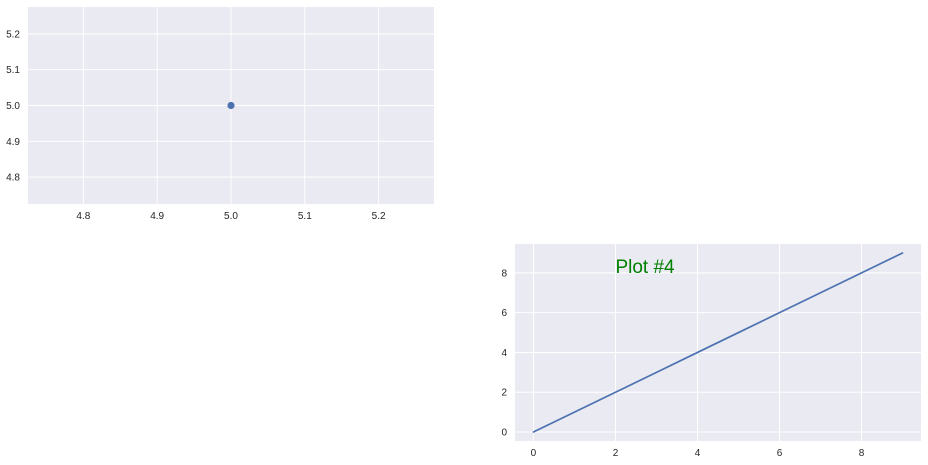 This screenshot has width=928, height=465. Describe the element at coordinates (862, 453) in the screenshot. I see `x-tick-label: 8` at that location.